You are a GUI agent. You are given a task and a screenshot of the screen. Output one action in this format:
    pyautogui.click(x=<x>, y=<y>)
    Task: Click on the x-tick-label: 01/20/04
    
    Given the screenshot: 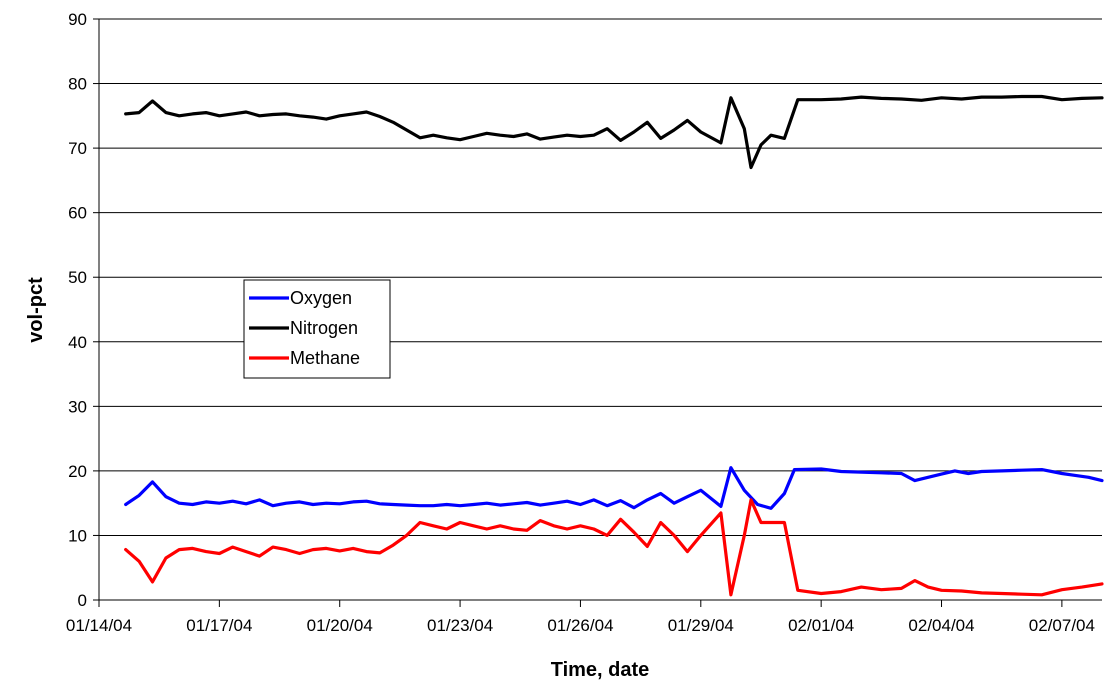 What is the action you would take?
    pyautogui.click(x=340, y=625)
    